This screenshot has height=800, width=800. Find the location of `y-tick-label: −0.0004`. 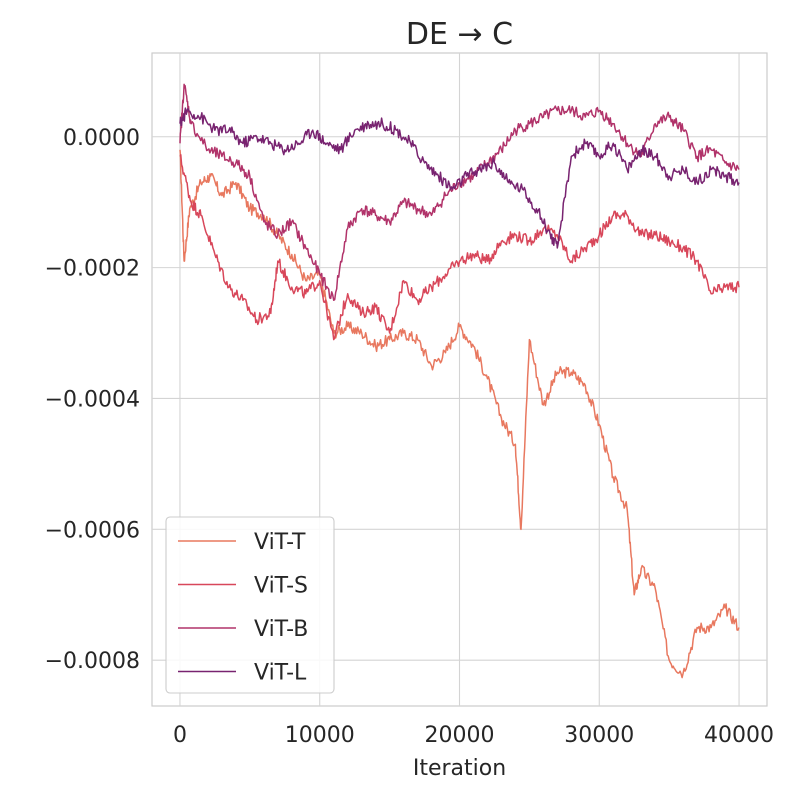

y-tick-label: −0.0004 is located at coordinates (92, 399).